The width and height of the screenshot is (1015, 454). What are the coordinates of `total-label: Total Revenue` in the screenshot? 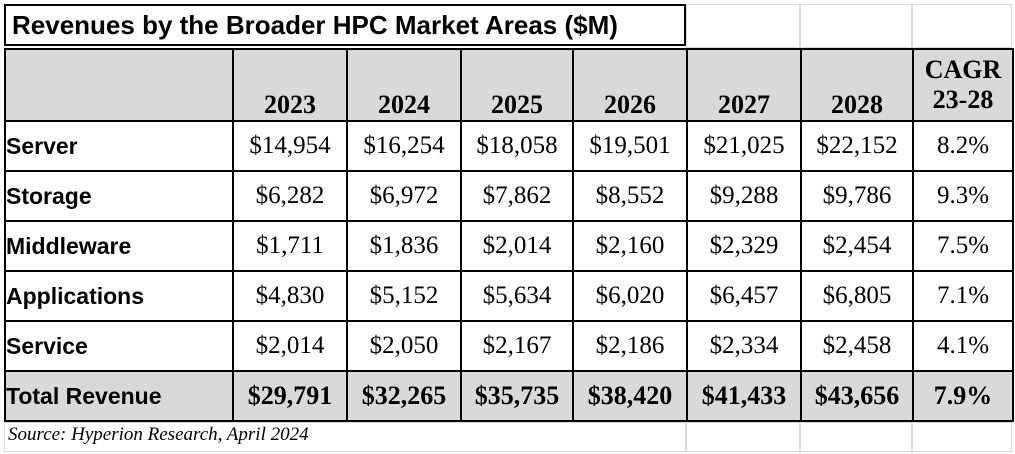 It's located at (119, 396).